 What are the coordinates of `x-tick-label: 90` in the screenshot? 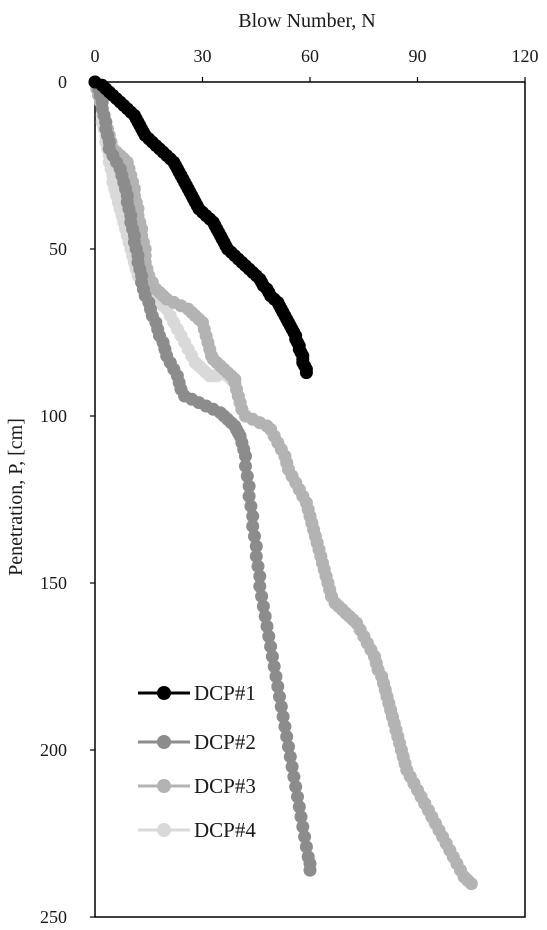 It's located at (418, 56).